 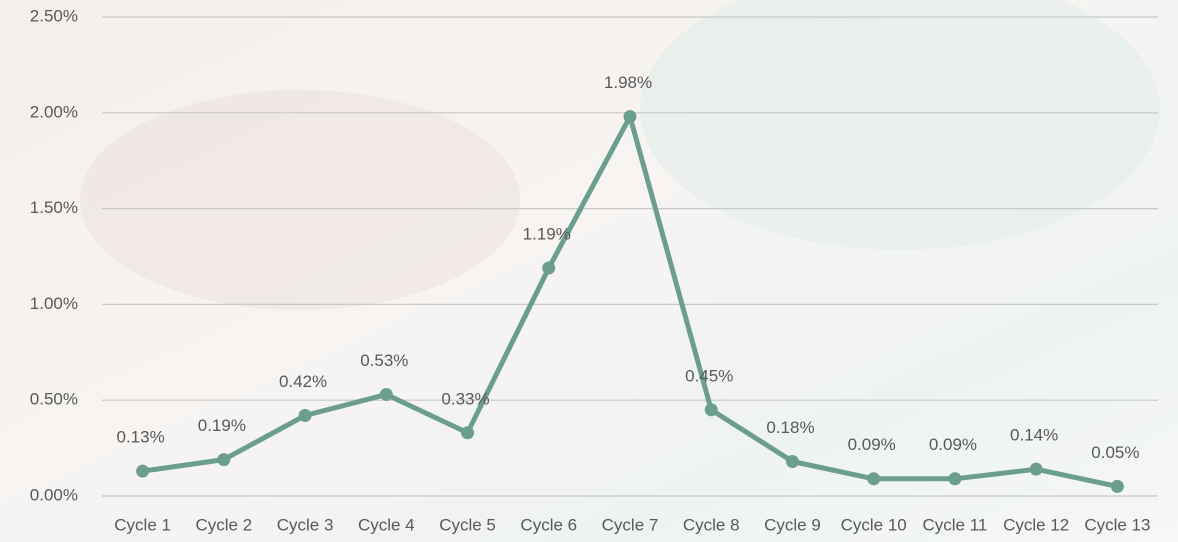 What do you see at coordinates (1034, 435) in the screenshot?
I see `data-label: 0.14%` at bounding box center [1034, 435].